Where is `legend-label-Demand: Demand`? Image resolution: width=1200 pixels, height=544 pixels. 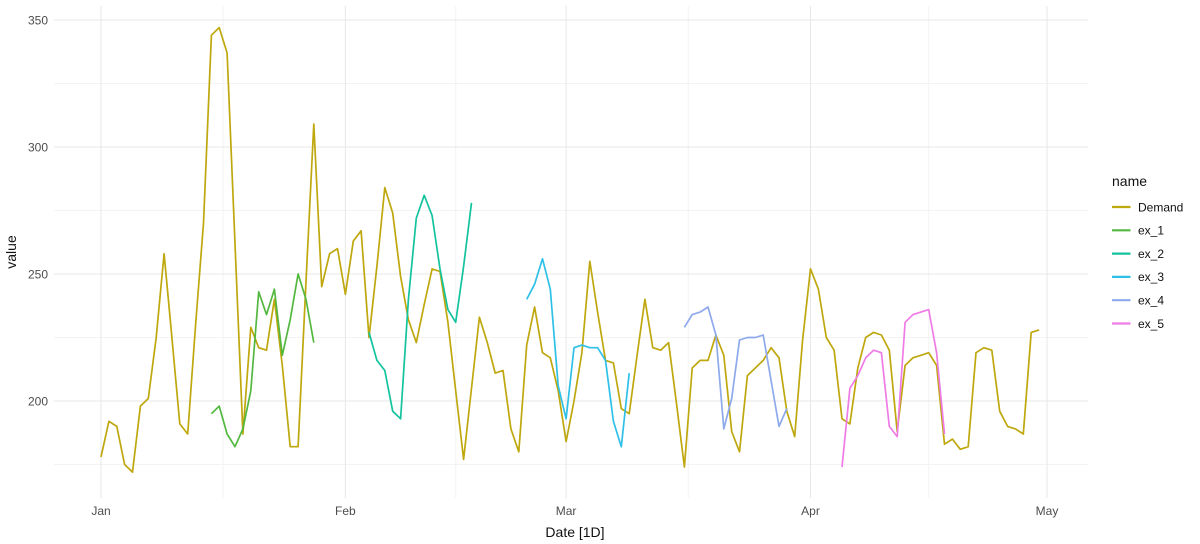 legend-label-Demand: Demand is located at coordinates (1160, 207).